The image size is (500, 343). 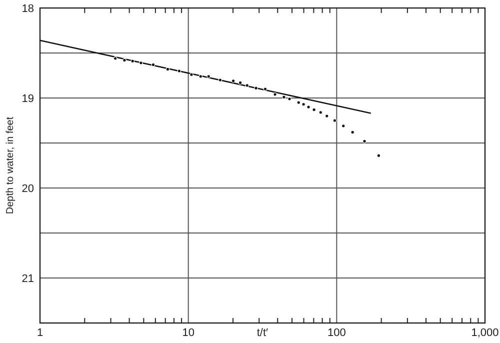 What do you see at coordinates (28, 188) in the screenshot?
I see `y-tick-label: 20` at bounding box center [28, 188].